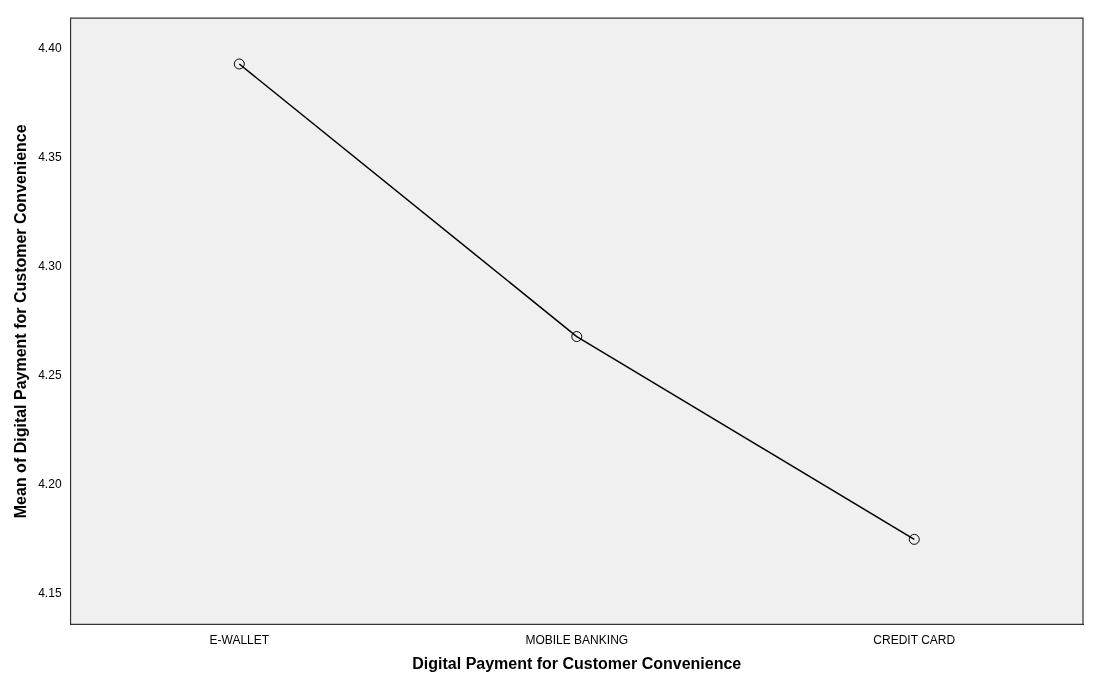 The width and height of the screenshot is (1107, 687). Describe the element at coordinates (914, 639) in the screenshot. I see `x-tick-label: CREDIT CARD` at that location.